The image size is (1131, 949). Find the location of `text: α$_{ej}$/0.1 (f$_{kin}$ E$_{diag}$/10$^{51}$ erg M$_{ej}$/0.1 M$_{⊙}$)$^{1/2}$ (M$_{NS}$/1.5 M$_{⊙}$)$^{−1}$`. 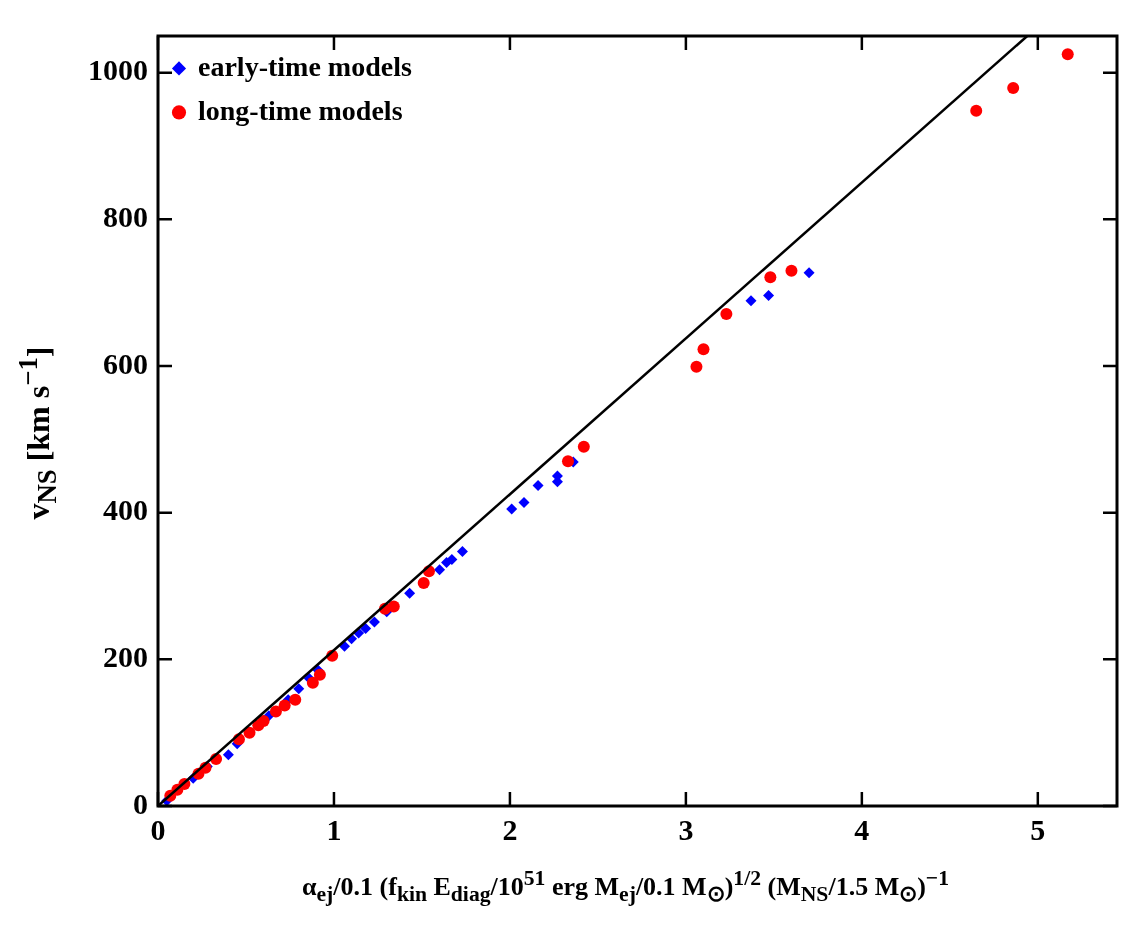

text: α$_{ej}$/0.1 (f$_{kin}$ E$_{diag}$/10$^{51}$ erg M$_{ej}$/0.1 M$_{⊙}$)$^{1/2}$ (M$_{NS}$/1.5 M$_{⊙}$)$^{−1}$ is located at coordinates (625, 886).